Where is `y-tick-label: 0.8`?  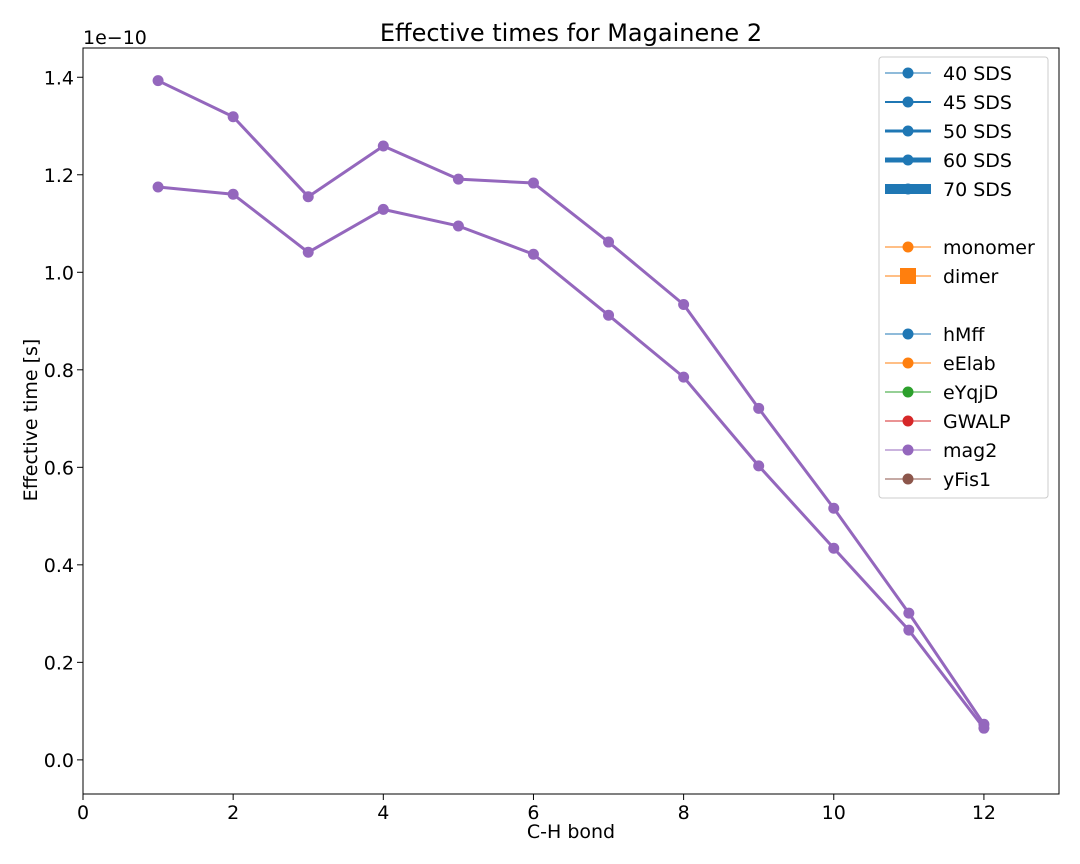 y-tick-label: 0.8 is located at coordinates (59, 371).